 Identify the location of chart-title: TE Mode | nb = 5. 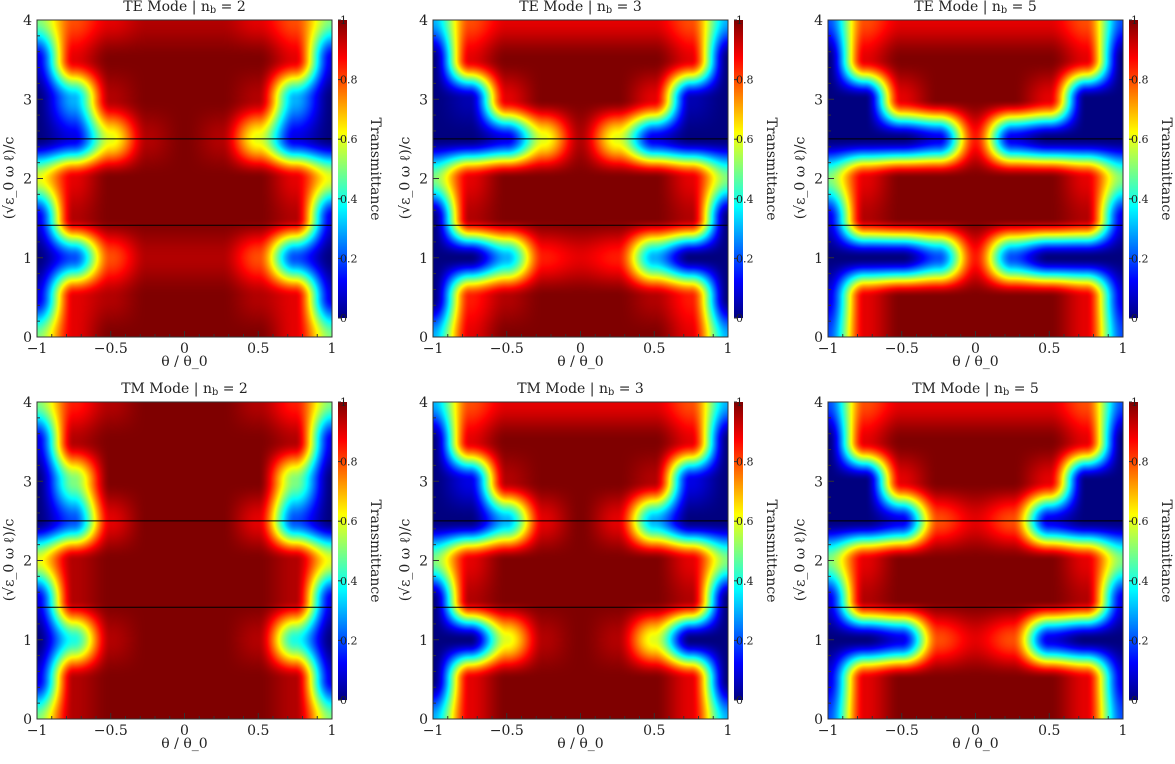
(975, 8).